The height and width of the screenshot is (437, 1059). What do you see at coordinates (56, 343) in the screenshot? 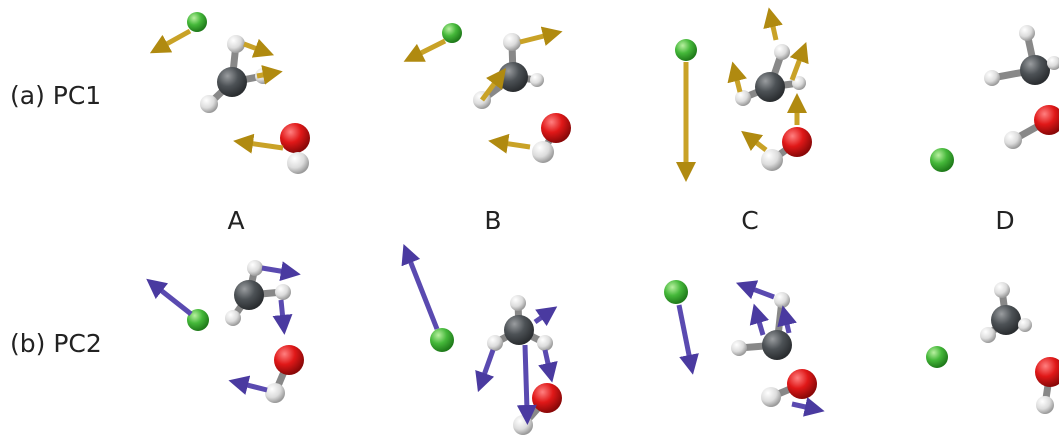
I see `row-label: (b) PC2` at bounding box center [56, 343].